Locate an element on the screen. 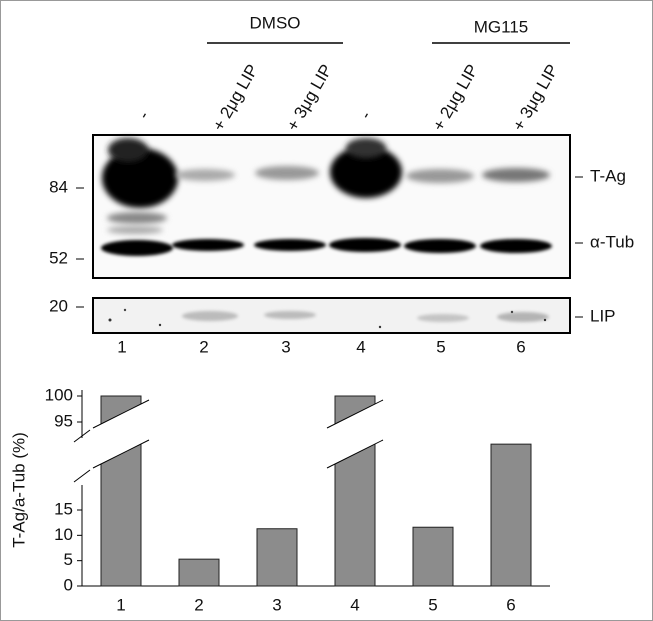 The image size is (653, 621). x-tick-label: 3 is located at coordinates (276, 604).